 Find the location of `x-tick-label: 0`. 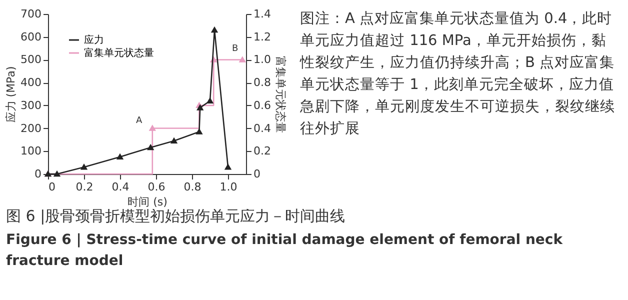

x-tick-label: 0 is located at coordinates (52, 187).